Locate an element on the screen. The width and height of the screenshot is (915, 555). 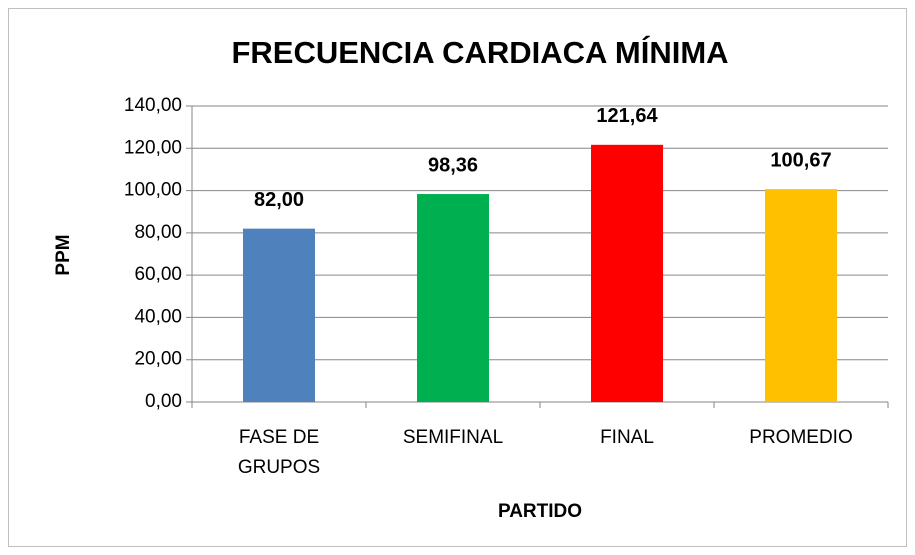
value-label: 100,67 is located at coordinates (800, 160).